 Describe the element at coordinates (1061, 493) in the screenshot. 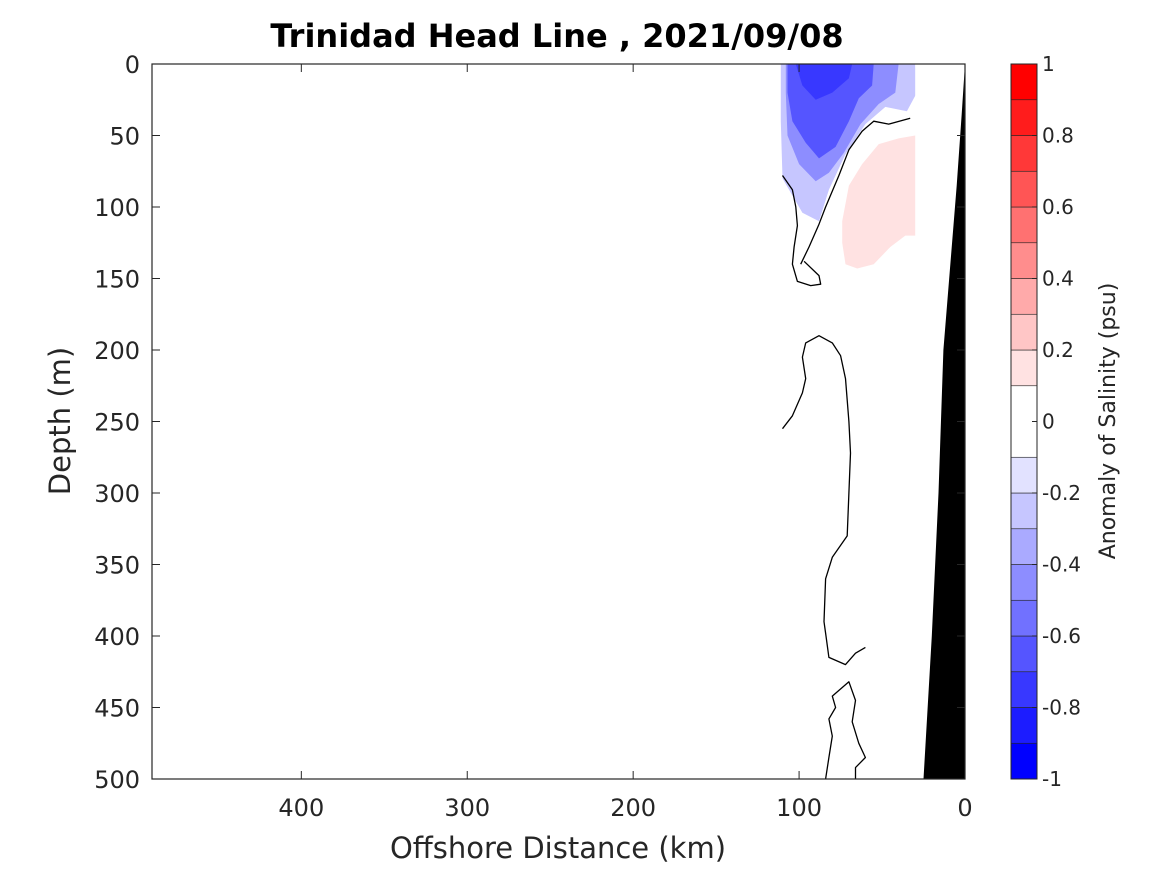

I see `colorbar-tick-label: -0.2` at that location.